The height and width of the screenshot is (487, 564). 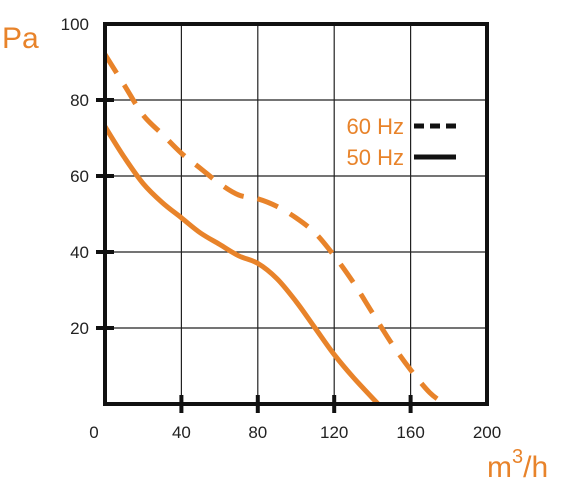 I want to click on x-axis-label-tail: /h, so click(x=535, y=467).